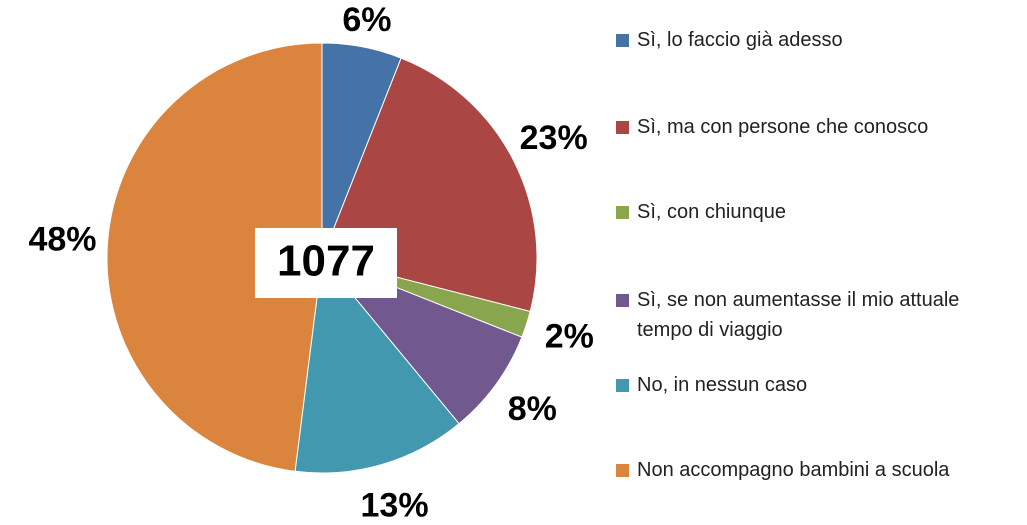 This screenshot has height=525, width=1027. What do you see at coordinates (532, 409) in the screenshot?
I see `data-label: 8%` at bounding box center [532, 409].